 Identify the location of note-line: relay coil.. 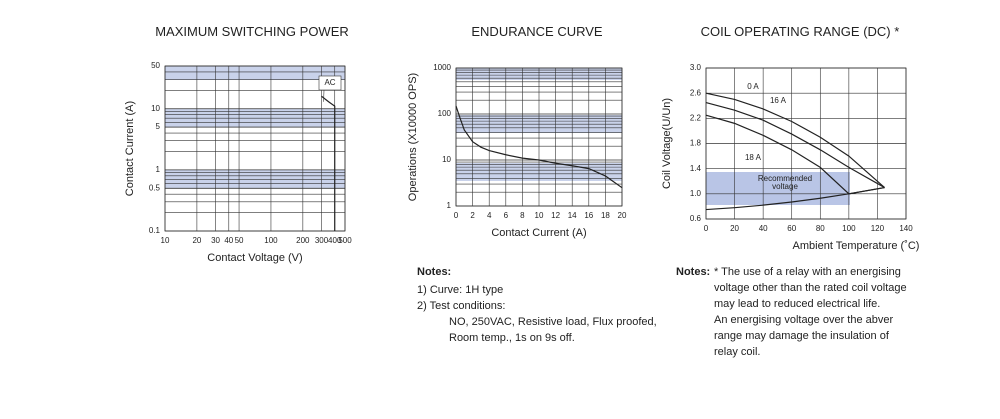
(737, 352).